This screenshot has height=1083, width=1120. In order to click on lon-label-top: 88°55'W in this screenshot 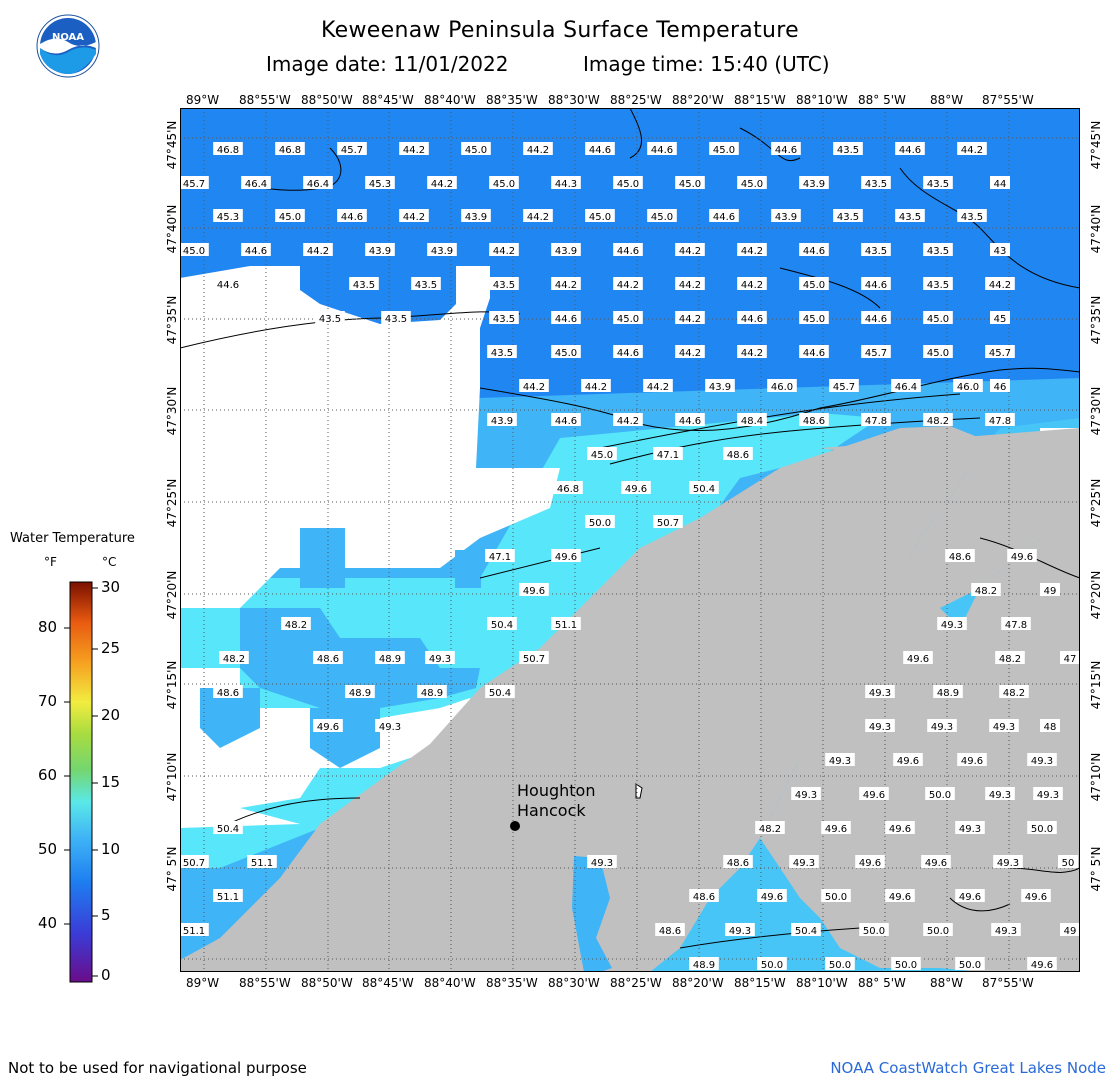, I will do `click(265, 100)`.